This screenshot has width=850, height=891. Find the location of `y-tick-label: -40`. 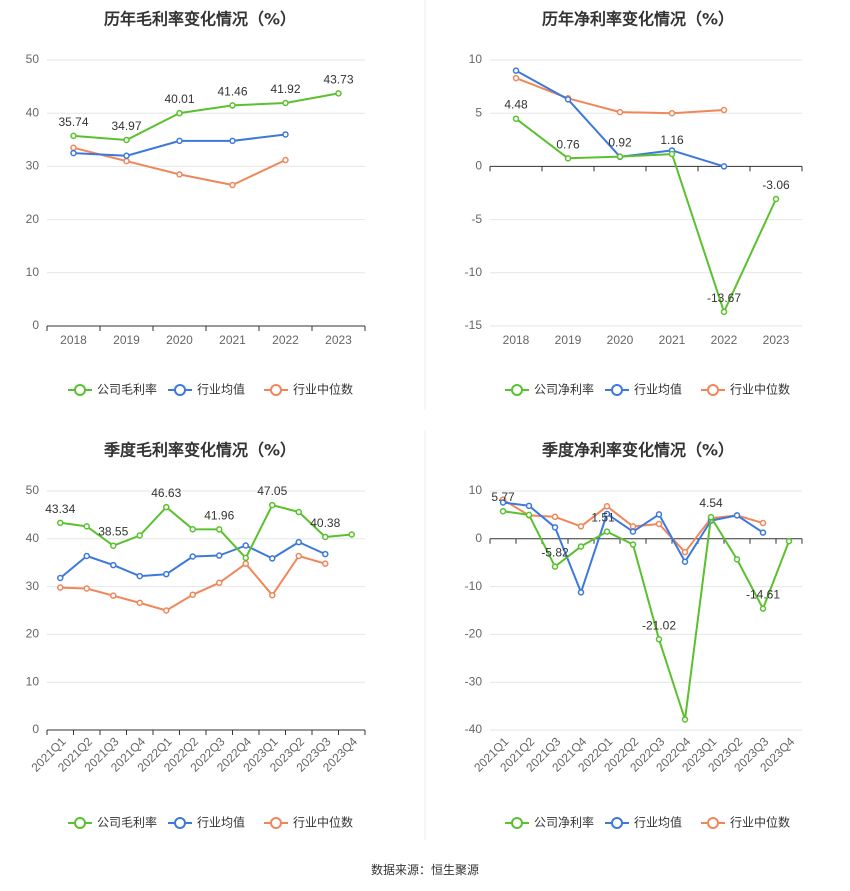

y-tick-label: -40 is located at coordinates (474, 729).